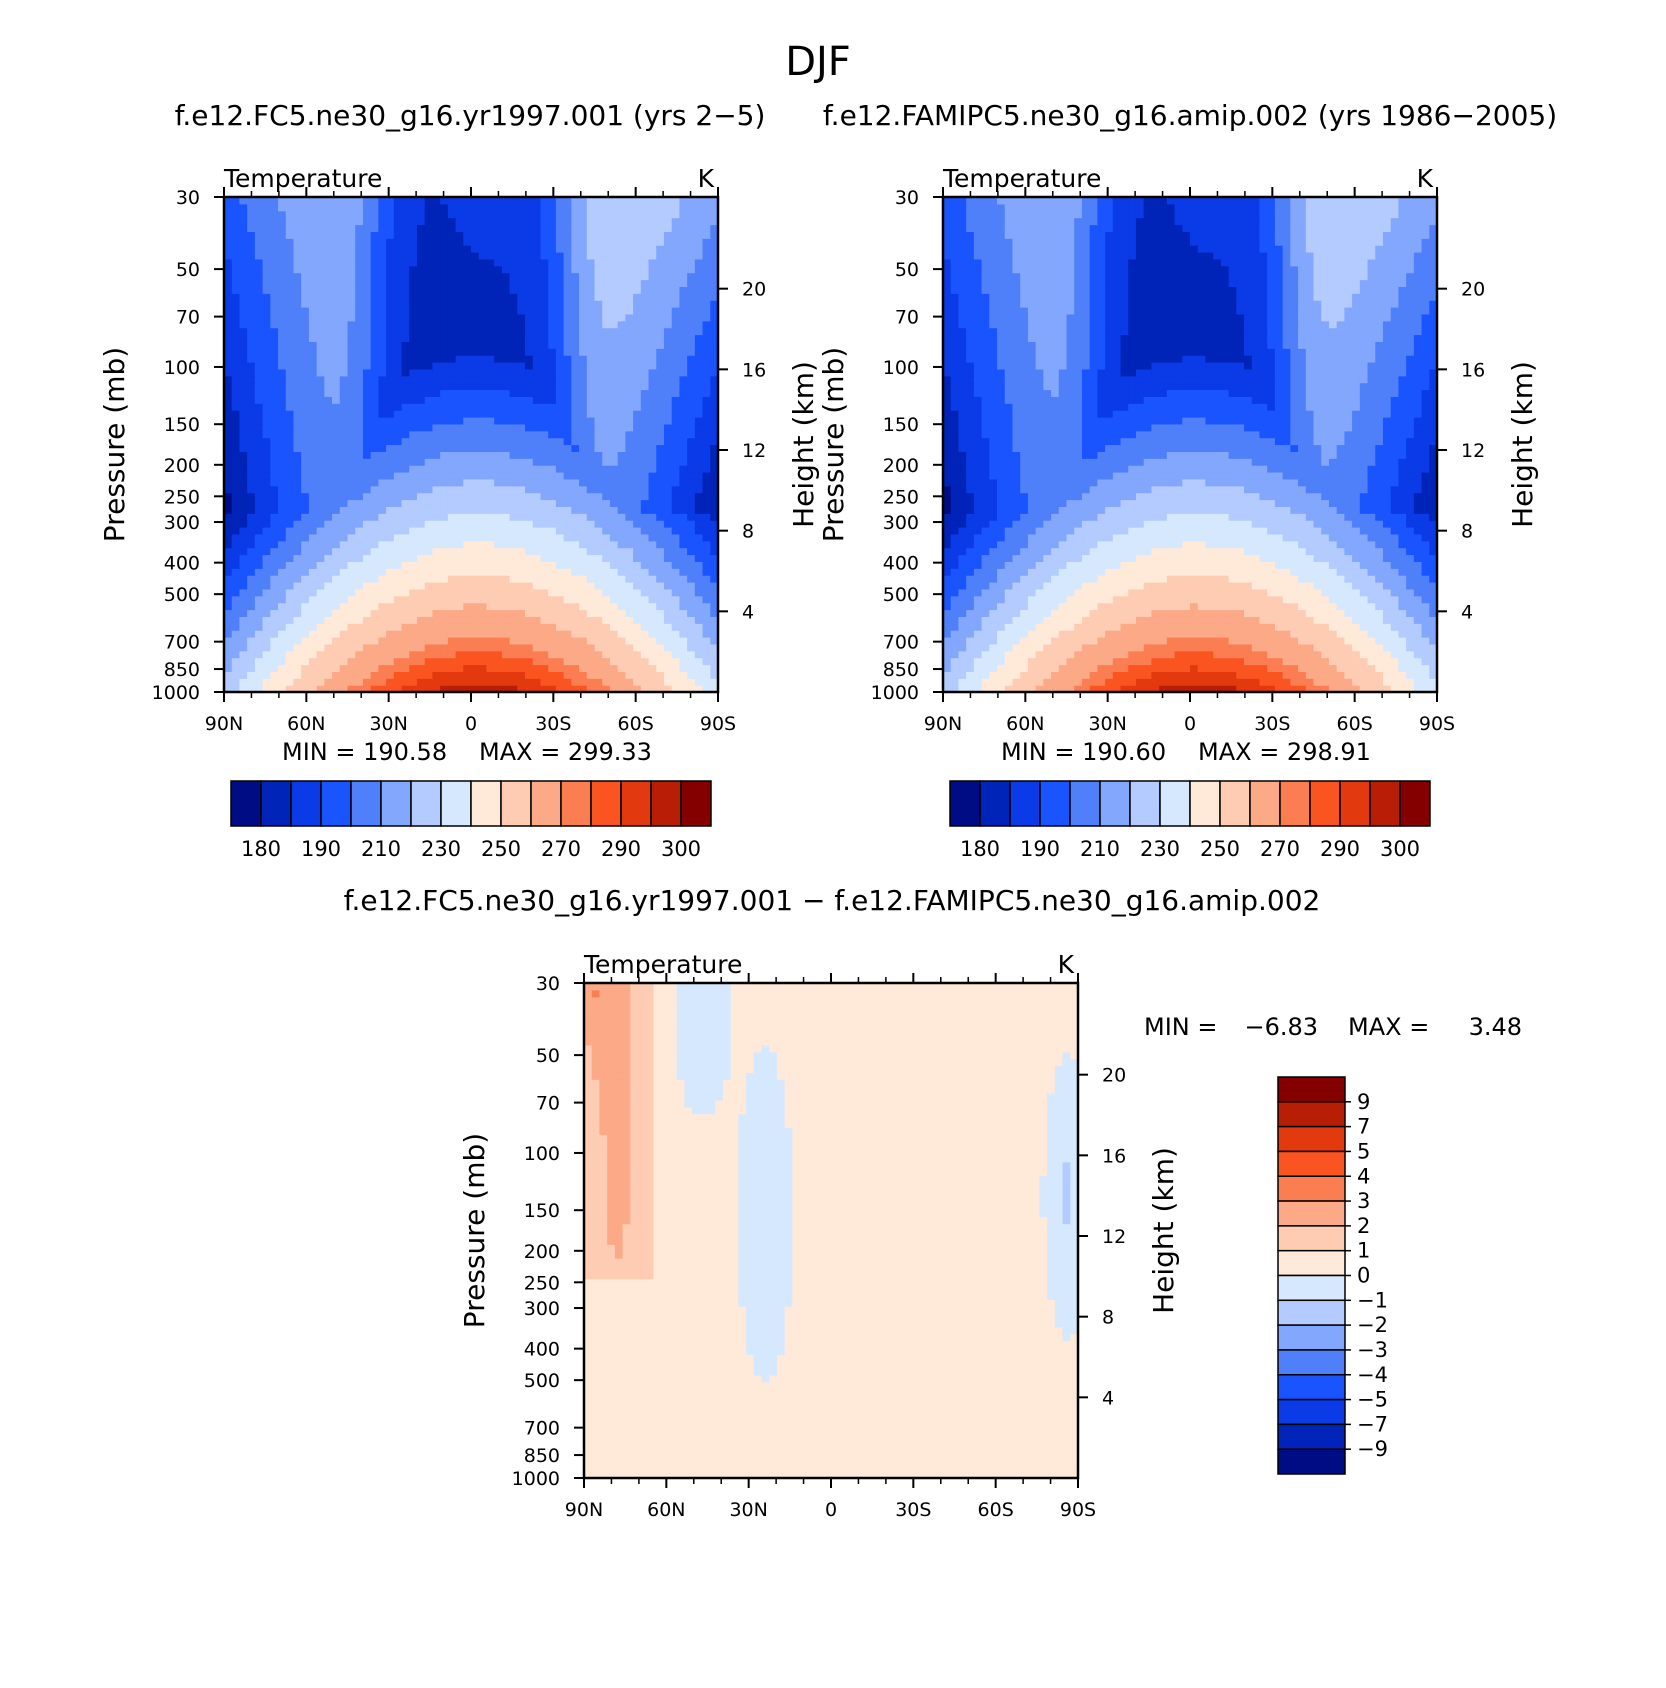  What do you see at coordinates (182, 466) in the screenshot?
I see `y-tick-label: 200` at bounding box center [182, 466].